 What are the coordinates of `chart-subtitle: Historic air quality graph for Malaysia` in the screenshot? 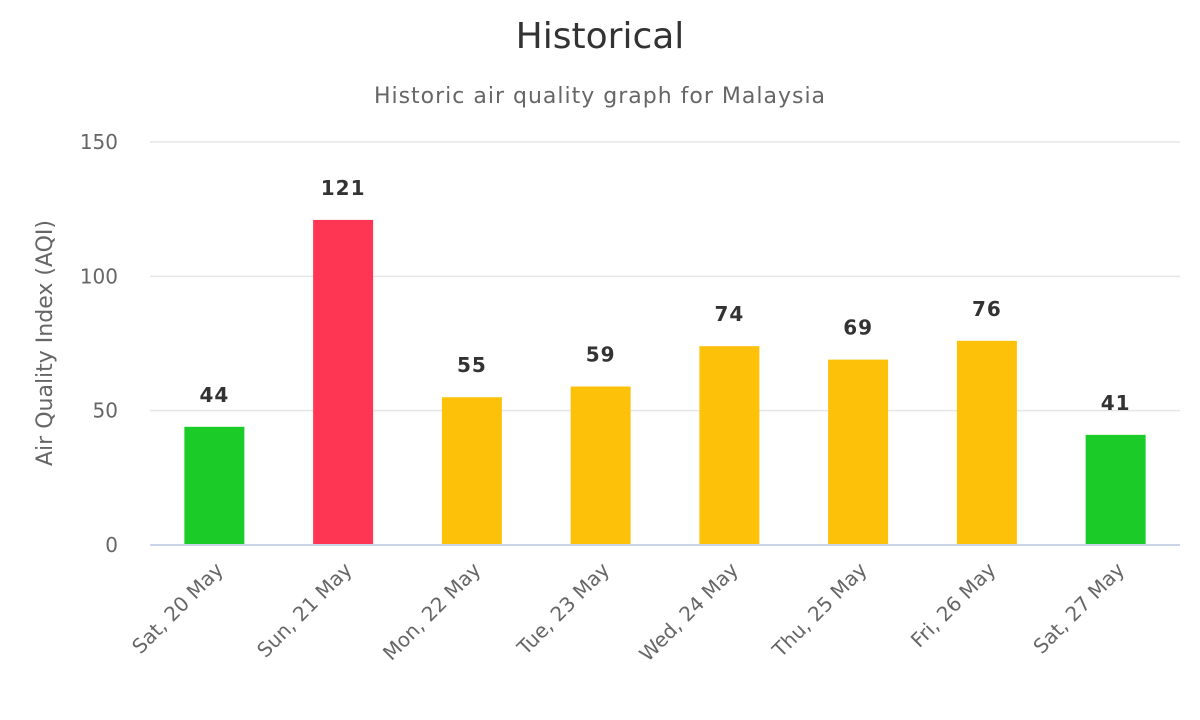 It's located at (600, 96).